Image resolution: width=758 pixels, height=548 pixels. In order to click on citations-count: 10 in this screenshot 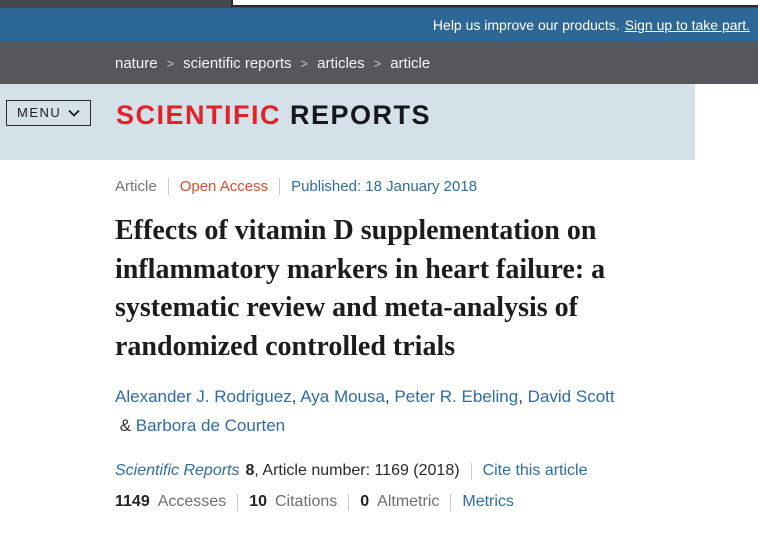, I will do `click(258, 501)`.